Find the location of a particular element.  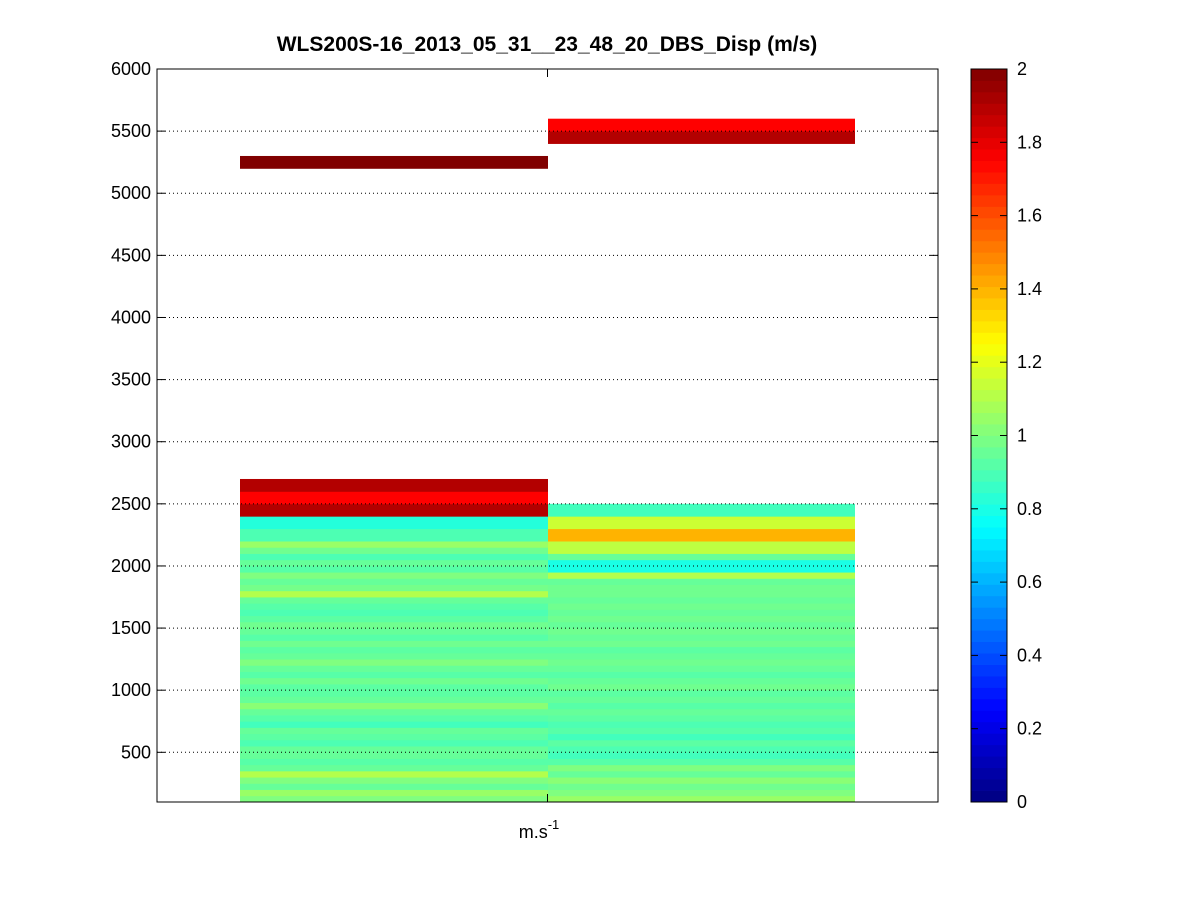

y-tick-label: 500 is located at coordinates (136, 752).